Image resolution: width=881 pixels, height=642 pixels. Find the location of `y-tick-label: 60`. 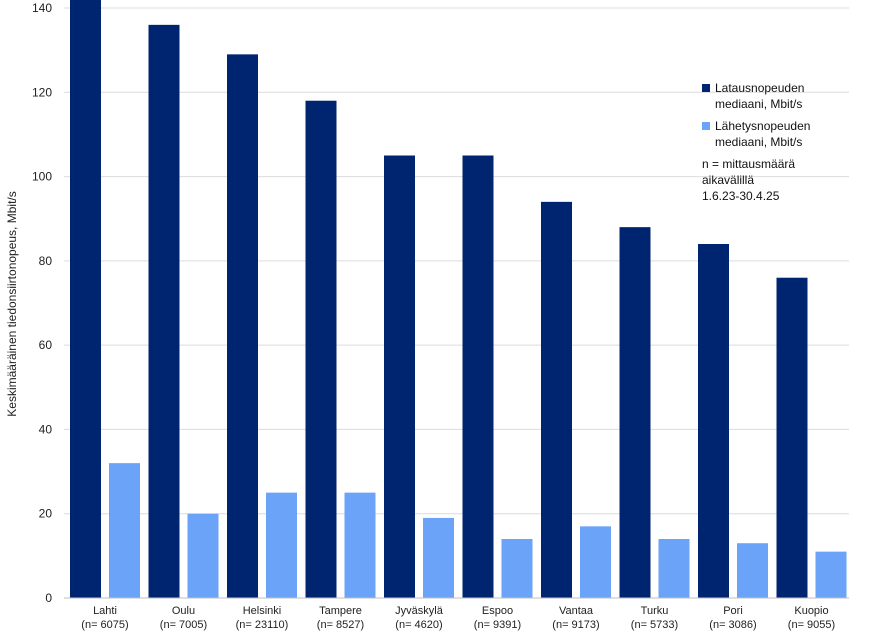

y-tick-label: 60 is located at coordinates (46, 345).